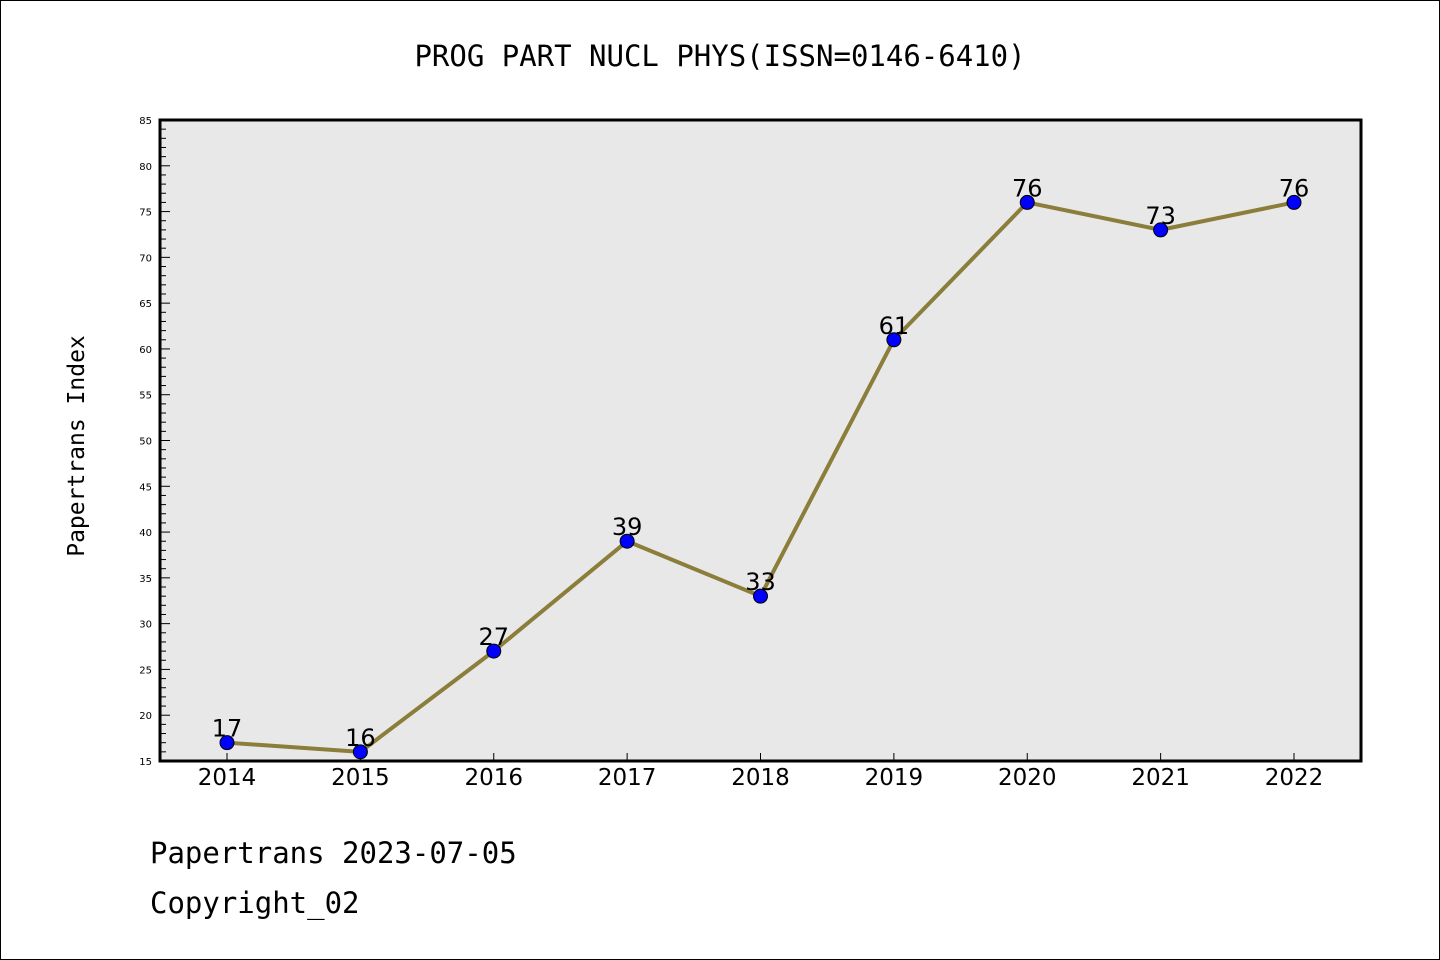 The image size is (1440, 960). What do you see at coordinates (493, 637) in the screenshot?
I see `data-label: 27` at bounding box center [493, 637].